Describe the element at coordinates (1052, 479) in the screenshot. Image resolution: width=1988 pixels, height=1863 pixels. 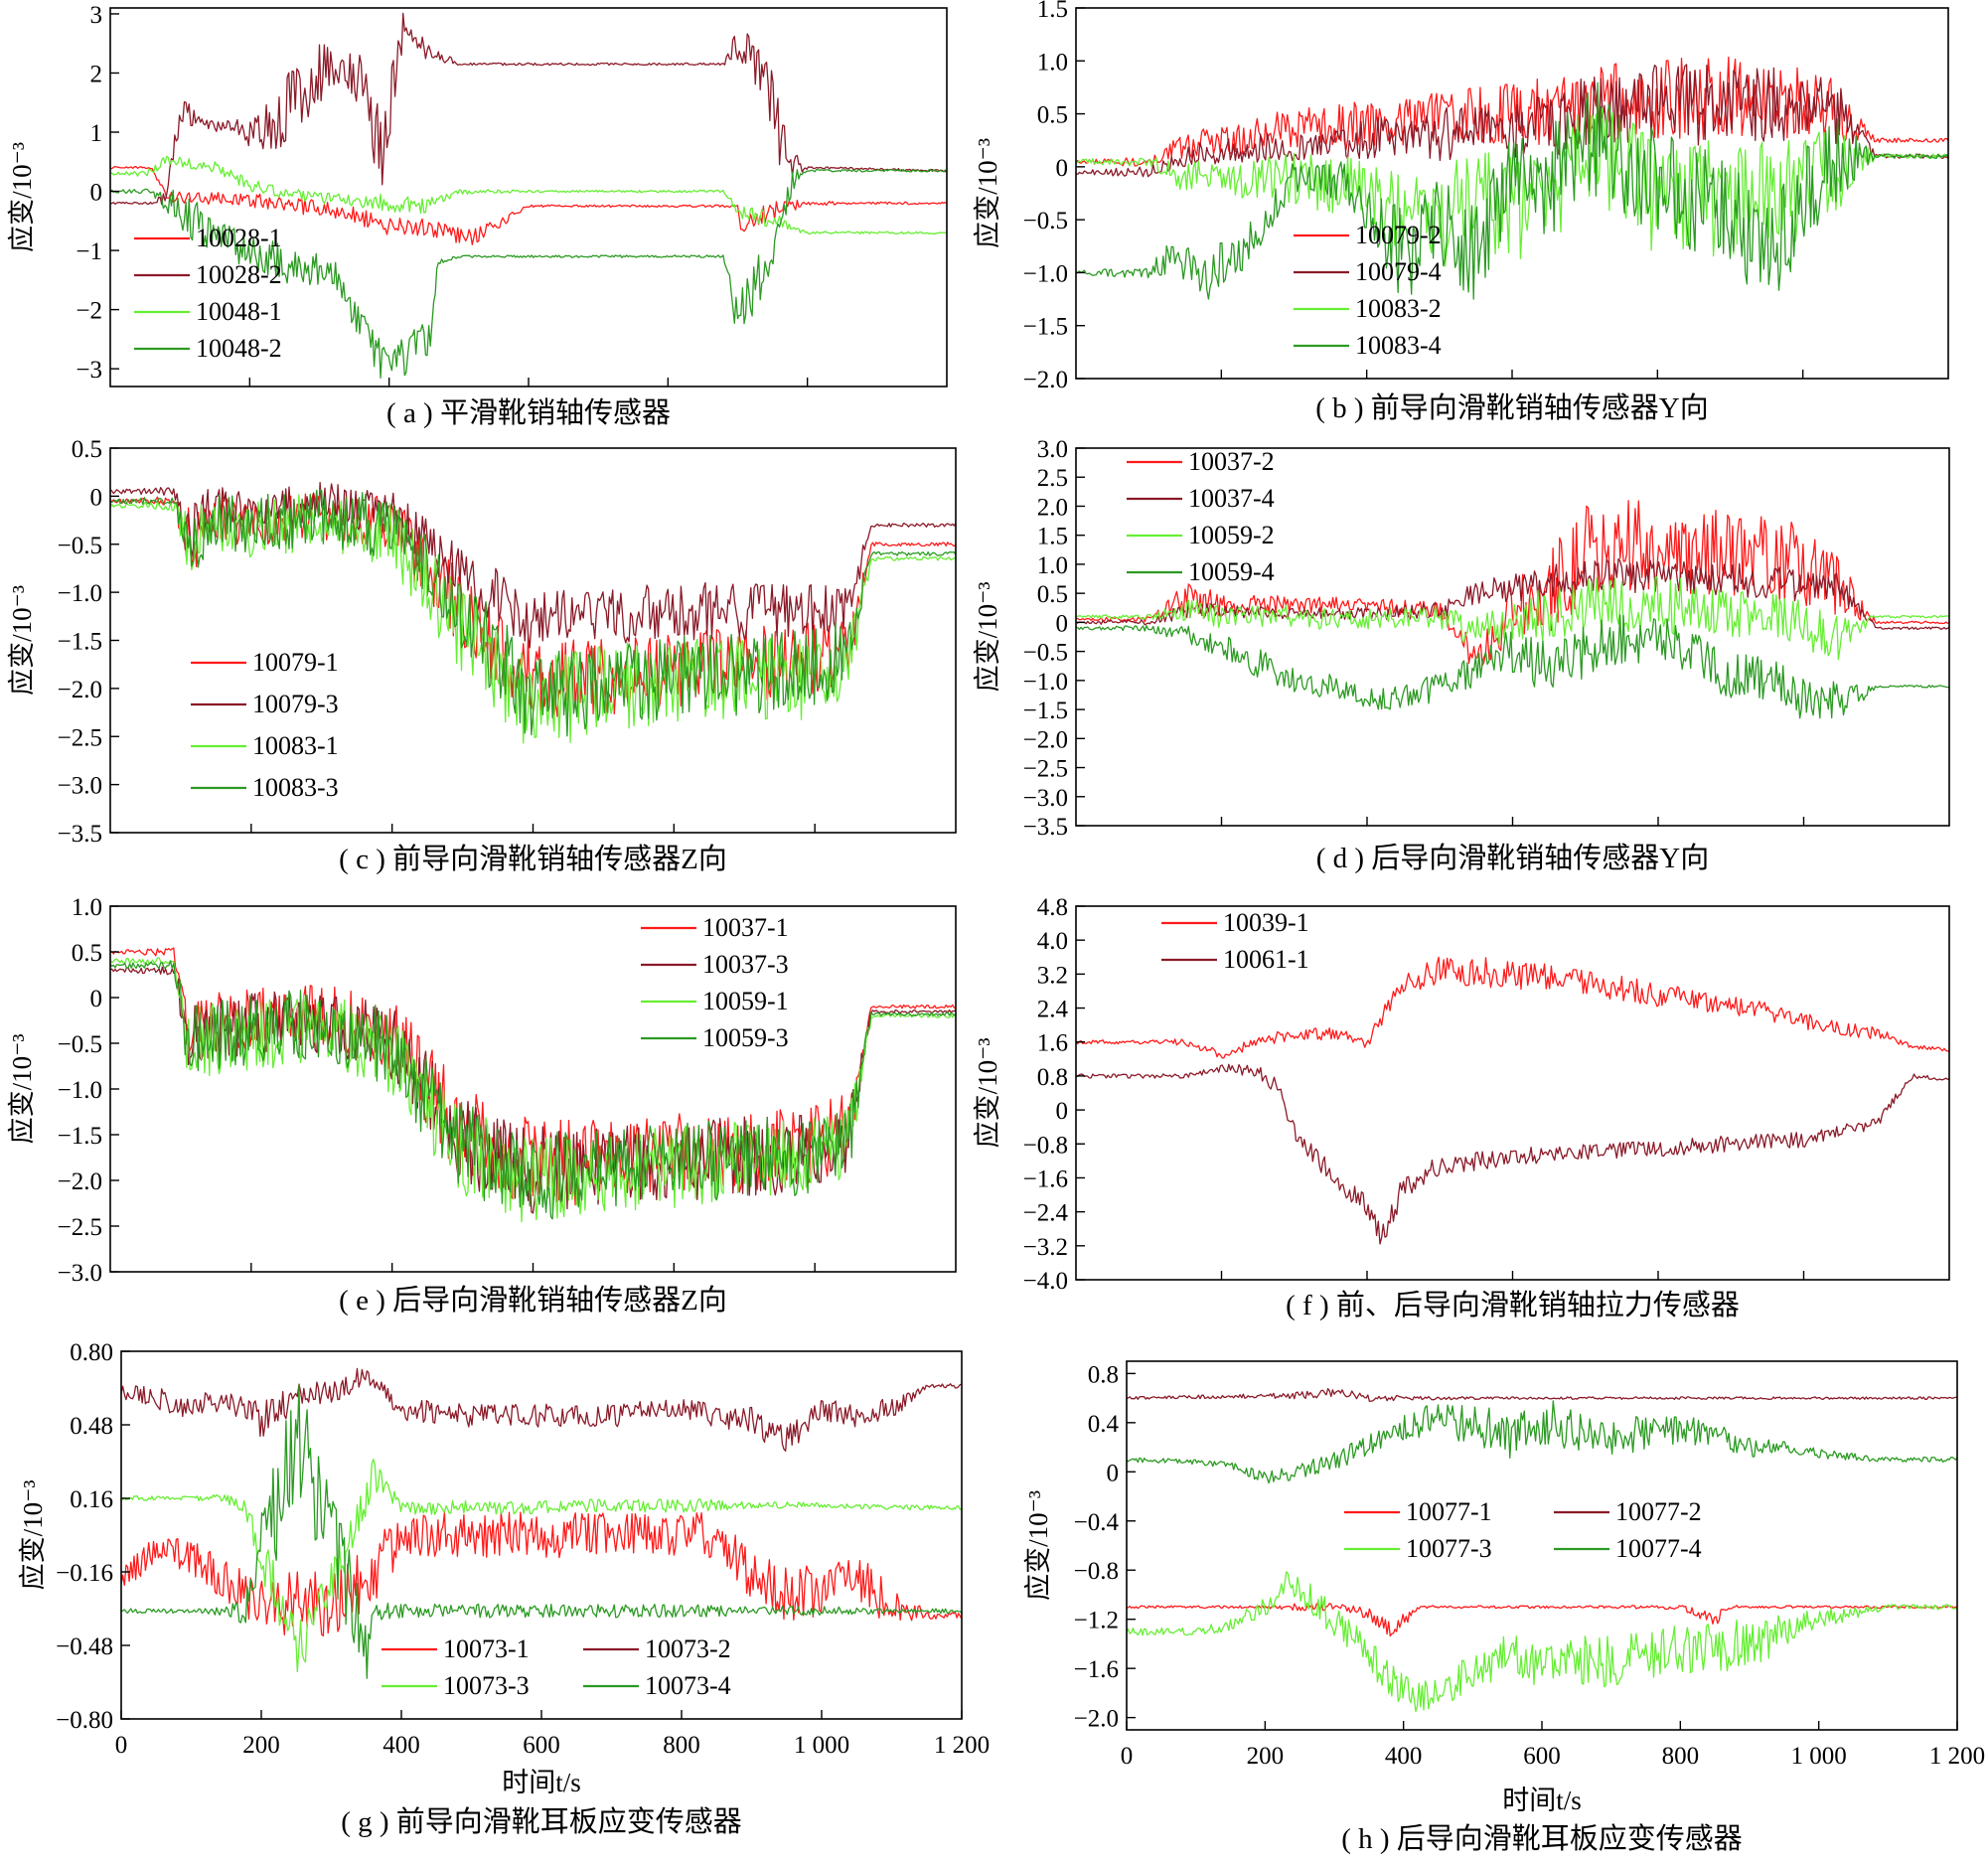
I see `y-tick-label: 2.5` at that location.